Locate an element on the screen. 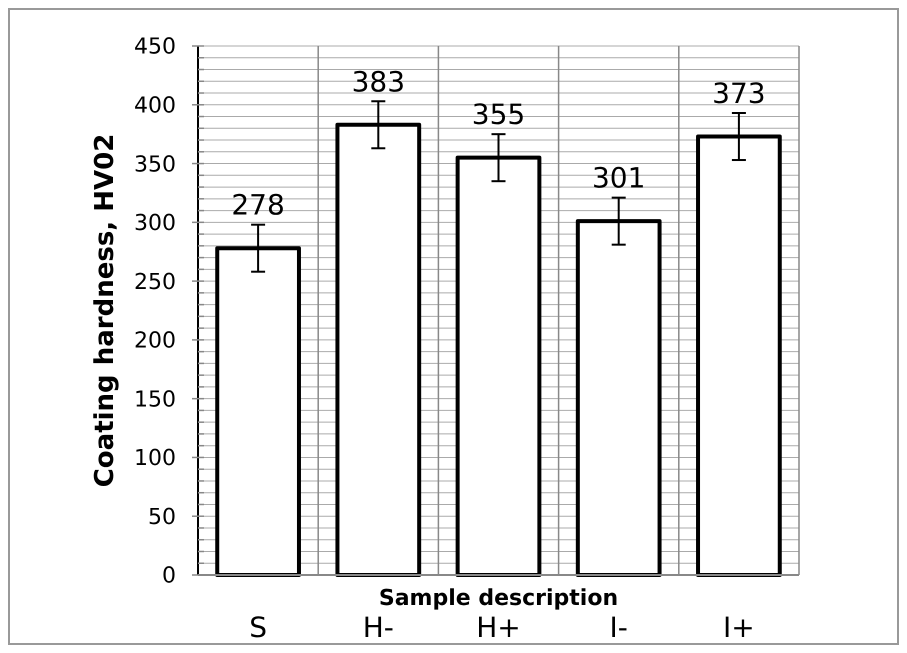 Image resolution: width=907 pixels, height=653 pixels. y-tick-label: 250 is located at coordinates (155, 282).